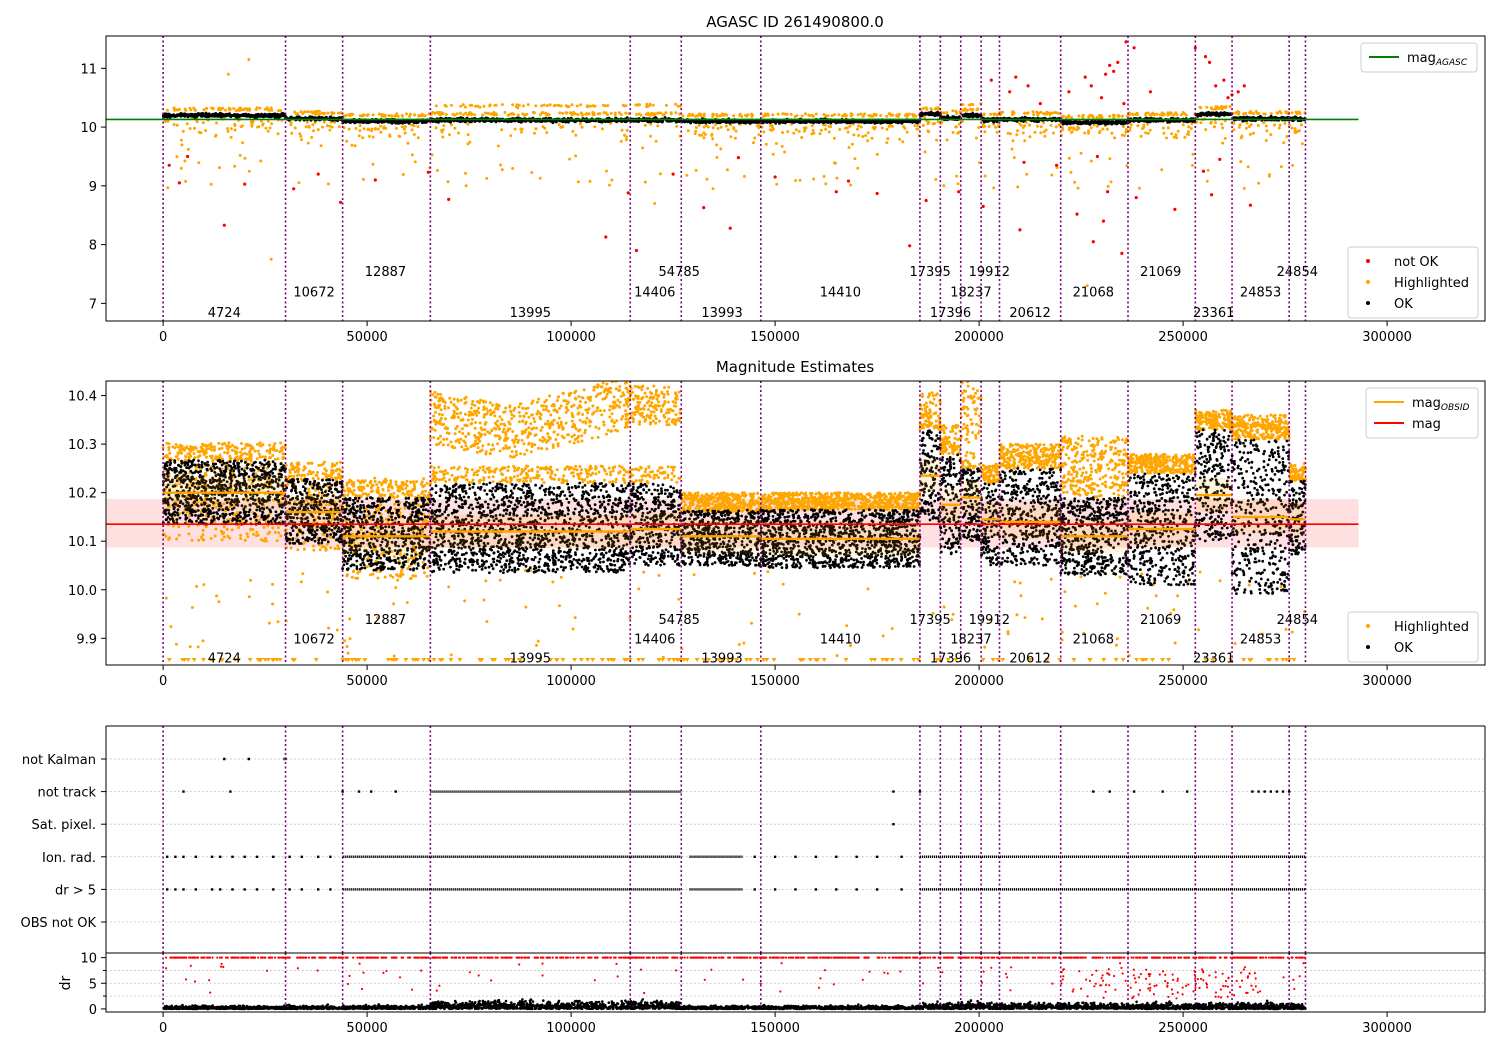  Describe the element at coordinates (970, 293) in the screenshot. I see `obsid-label: 18237` at that location.